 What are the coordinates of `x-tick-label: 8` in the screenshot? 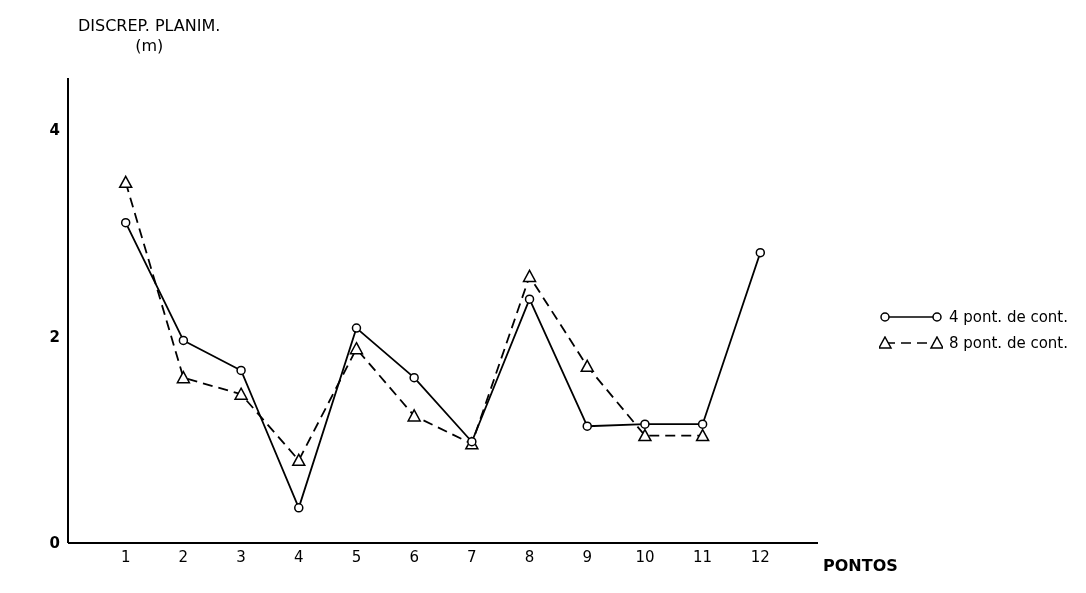 It's located at (529, 556).